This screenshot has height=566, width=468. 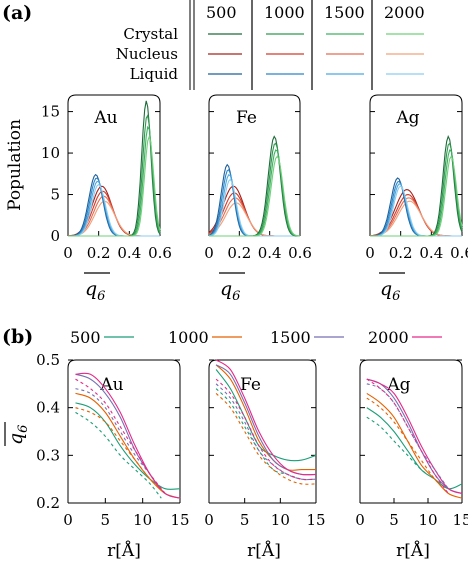 What do you see at coordinates (256, 337) in the screenshot?
I see `legend-b: 500 1000 1500 2000` at bounding box center [256, 337].